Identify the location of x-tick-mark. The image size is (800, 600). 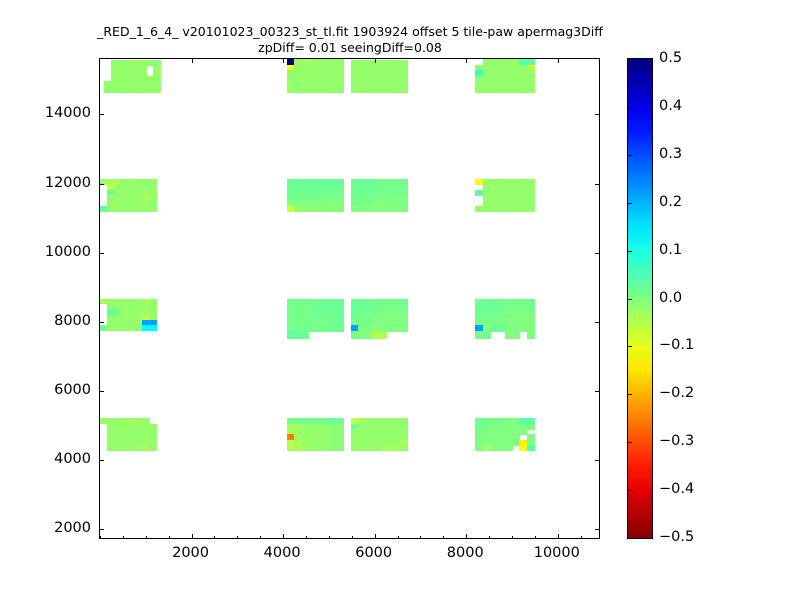
(192, 536).